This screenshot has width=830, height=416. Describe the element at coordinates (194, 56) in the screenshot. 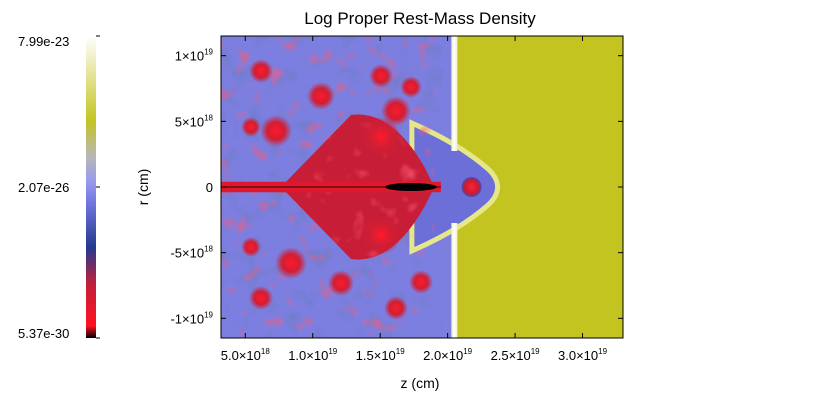

I see `y-tick-label: 1×10¹⁹` at that location.